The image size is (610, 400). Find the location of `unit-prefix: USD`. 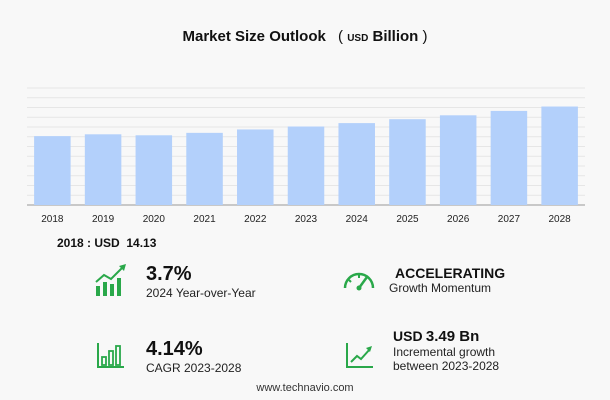

unit-prefix: USD is located at coordinates (358, 38).